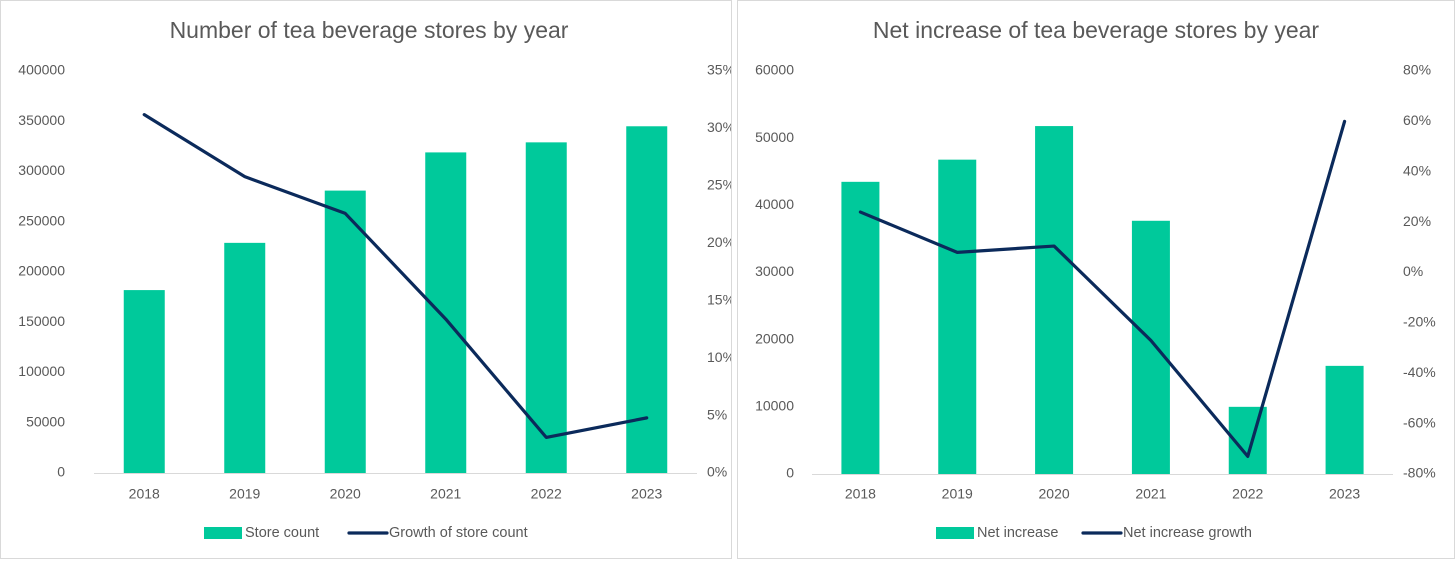 Image resolution: width=1456 pixels, height=561 pixels. What do you see at coordinates (282, 533) in the screenshot?
I see `legend-label: Store count` at bounding box center [282, 533].